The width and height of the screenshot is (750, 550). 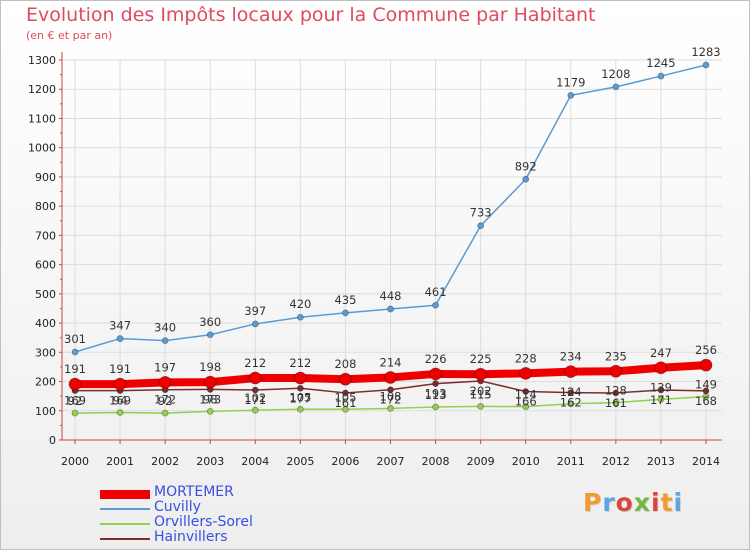 What do you see at coordinates (345, 461) in the screenshot?
I see `x-tick-label: 2006` at bounding box center [345, 461].